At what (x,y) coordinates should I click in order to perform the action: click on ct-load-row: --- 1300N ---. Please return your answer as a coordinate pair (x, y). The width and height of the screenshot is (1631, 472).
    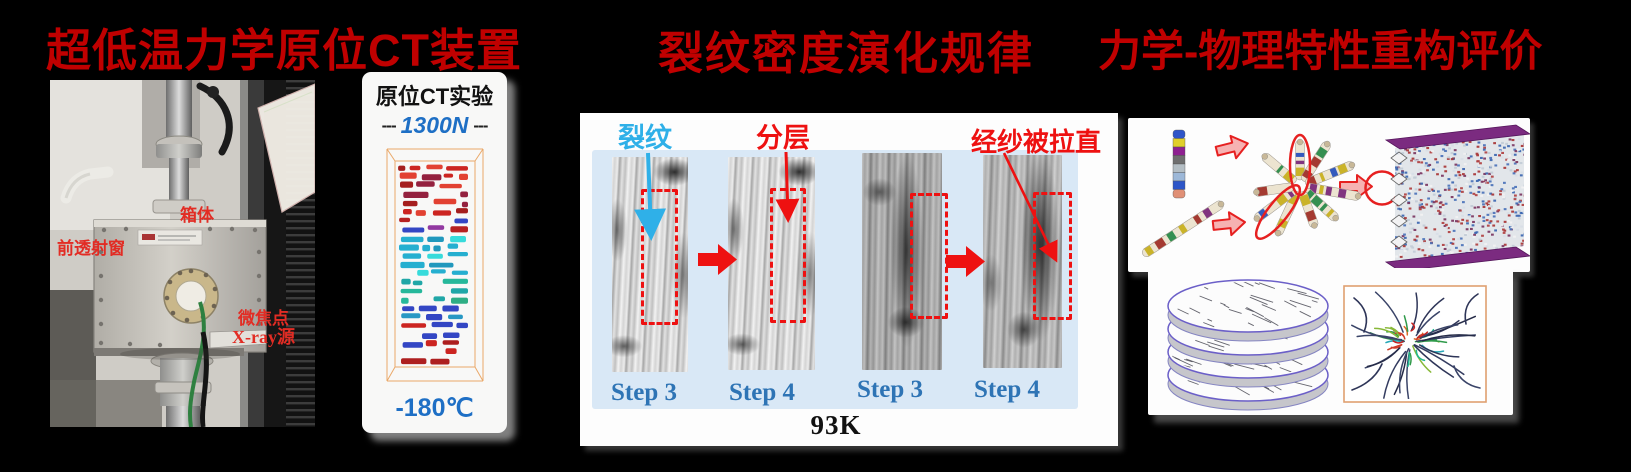
    Looking at the image, I should click on (435, 125).